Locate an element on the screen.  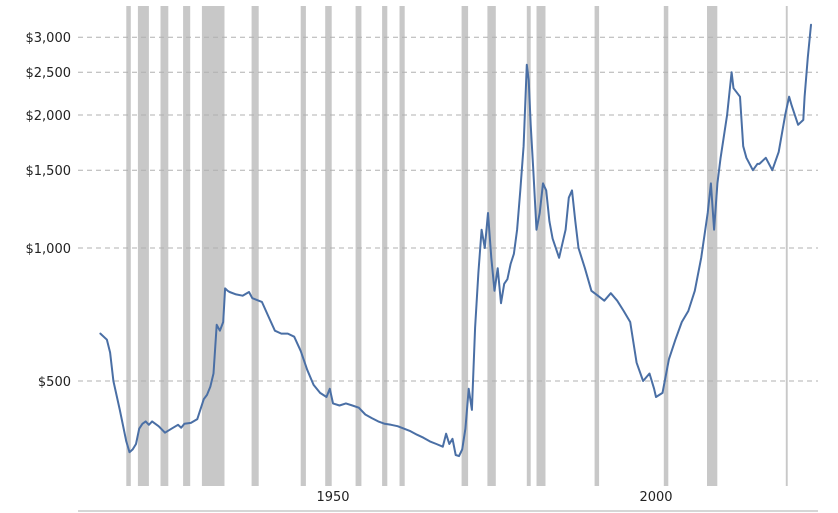
y-tick-label-4: $2,500 is located at coordinates (49, 73).